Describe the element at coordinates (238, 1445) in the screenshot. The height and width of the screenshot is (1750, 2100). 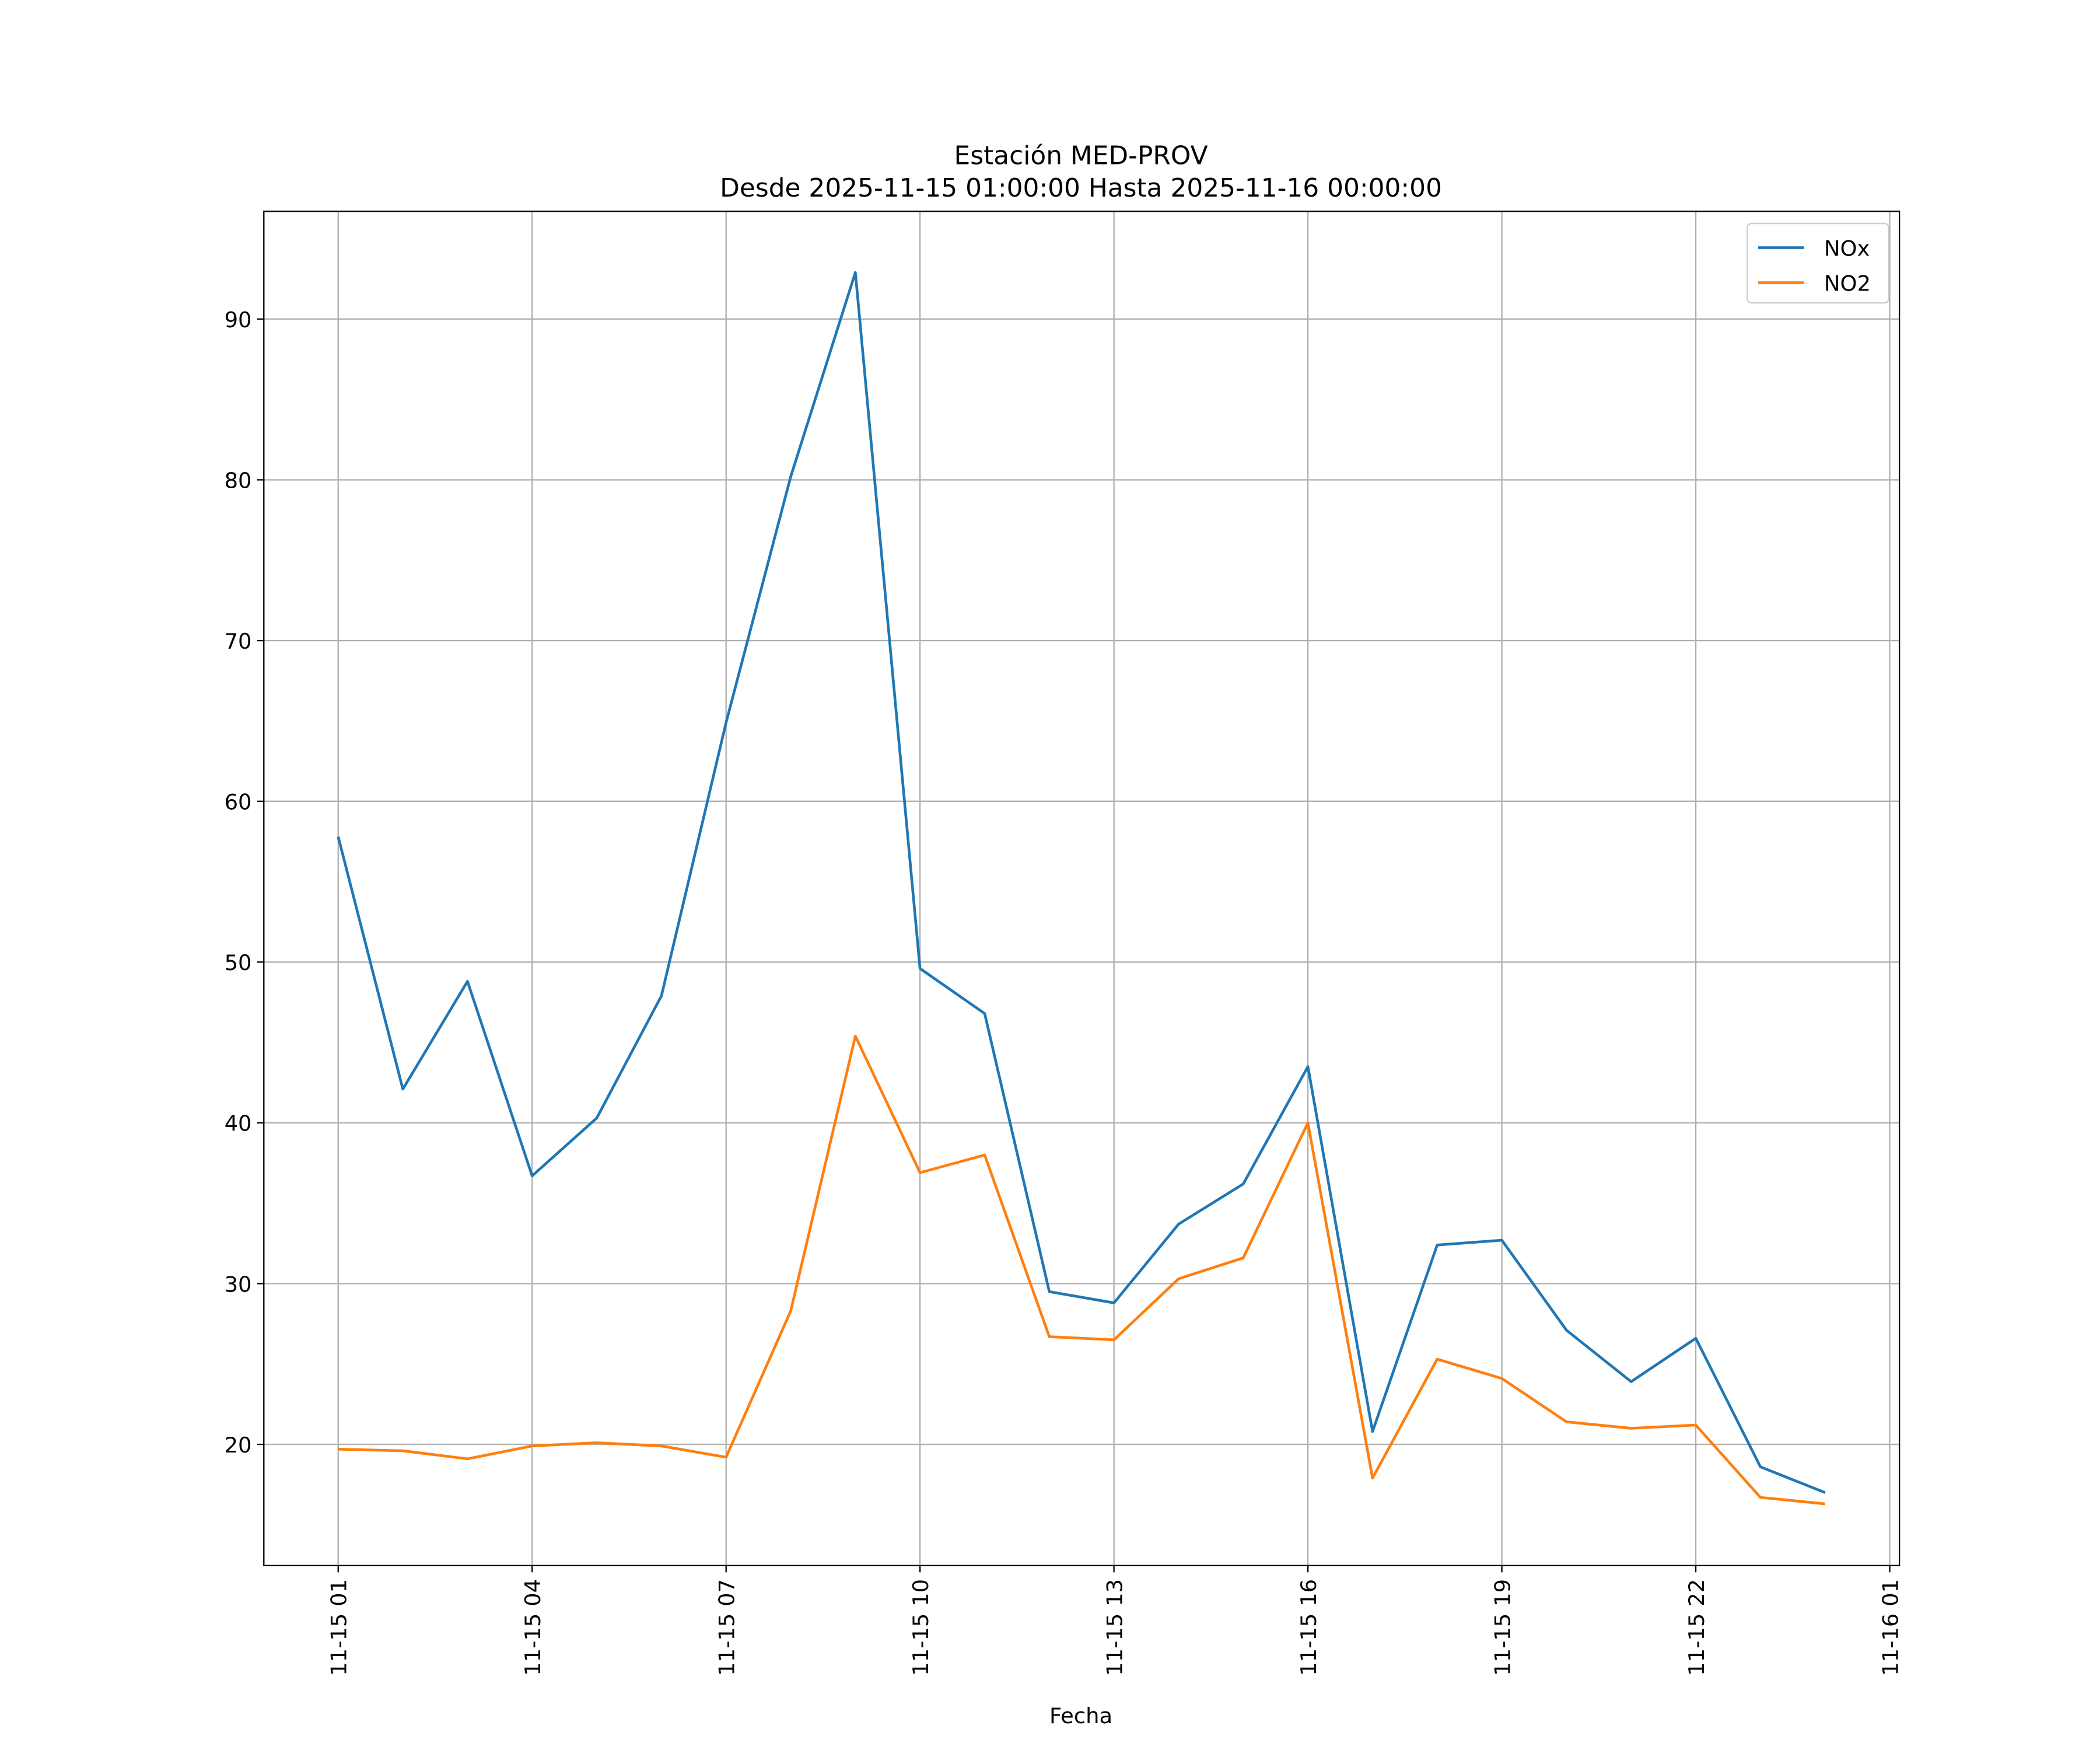
I see `y-tick-label: 20` at that location.